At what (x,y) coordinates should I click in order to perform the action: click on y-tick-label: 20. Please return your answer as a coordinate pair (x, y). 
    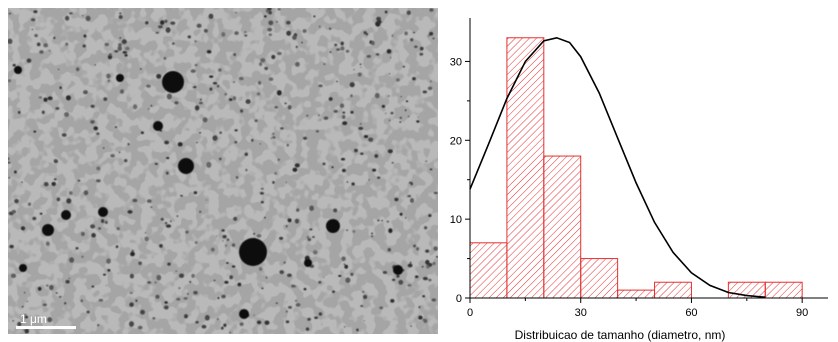
    Looking at the image, I should click on (456, 141).